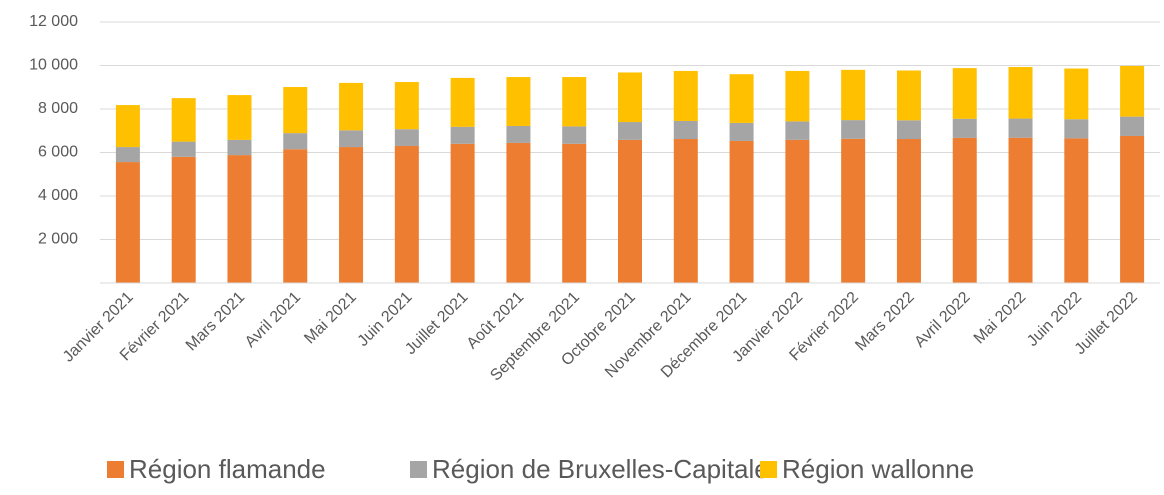  I want to click on x-tick-label: Avril 2022, so click(942, 320).